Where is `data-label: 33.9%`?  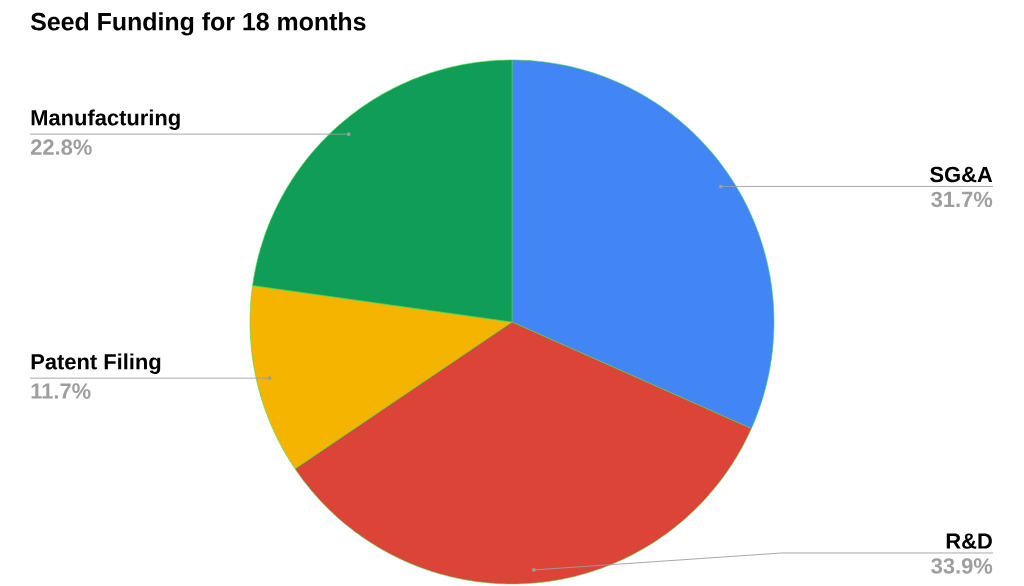 data-label: 33.9% is located at coordinates (962, 566).